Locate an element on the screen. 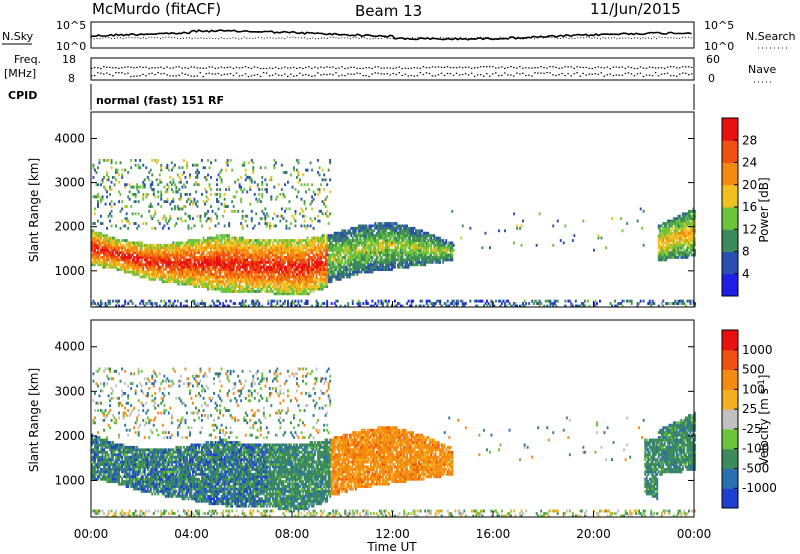 This screenshot has width=800, height=554. noise-left-tick-high: 10^5 is located at coordinates (71, 25).